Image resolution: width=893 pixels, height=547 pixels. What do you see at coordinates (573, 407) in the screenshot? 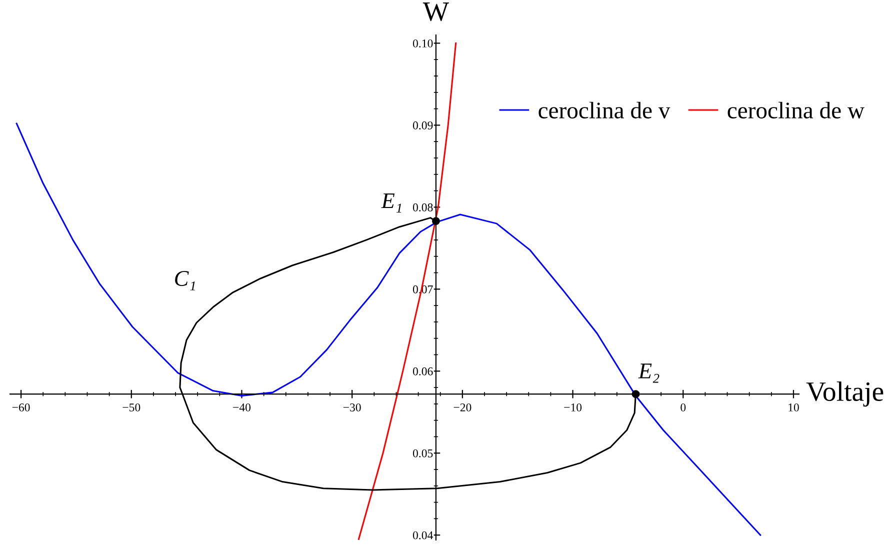
I see `x-tick-label: −10` at bounding box center [573, 407].